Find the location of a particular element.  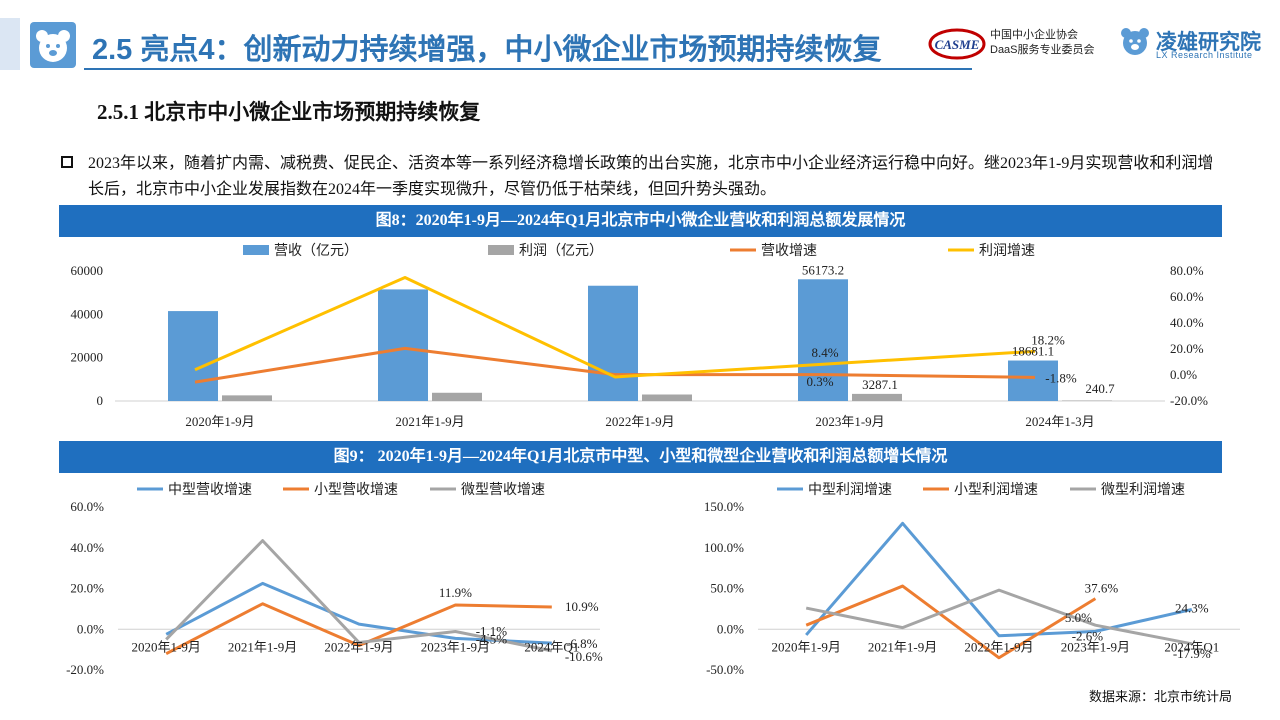

lx-brand-name: 凌雄研究院 is located at coordinates (1208, 42).